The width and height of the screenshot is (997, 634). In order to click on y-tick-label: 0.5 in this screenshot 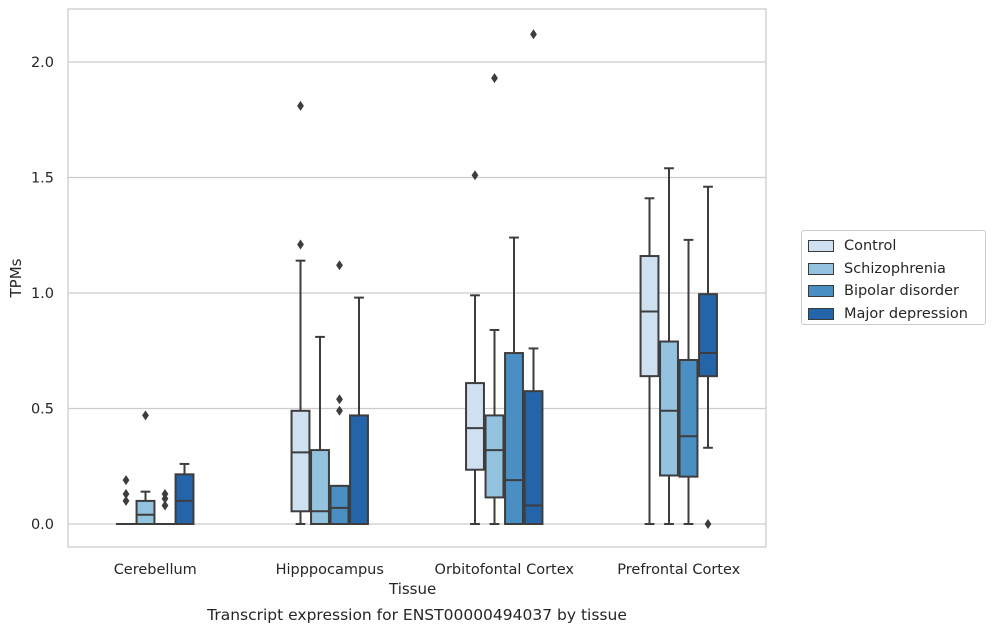, I will do `click(42, 410)`.